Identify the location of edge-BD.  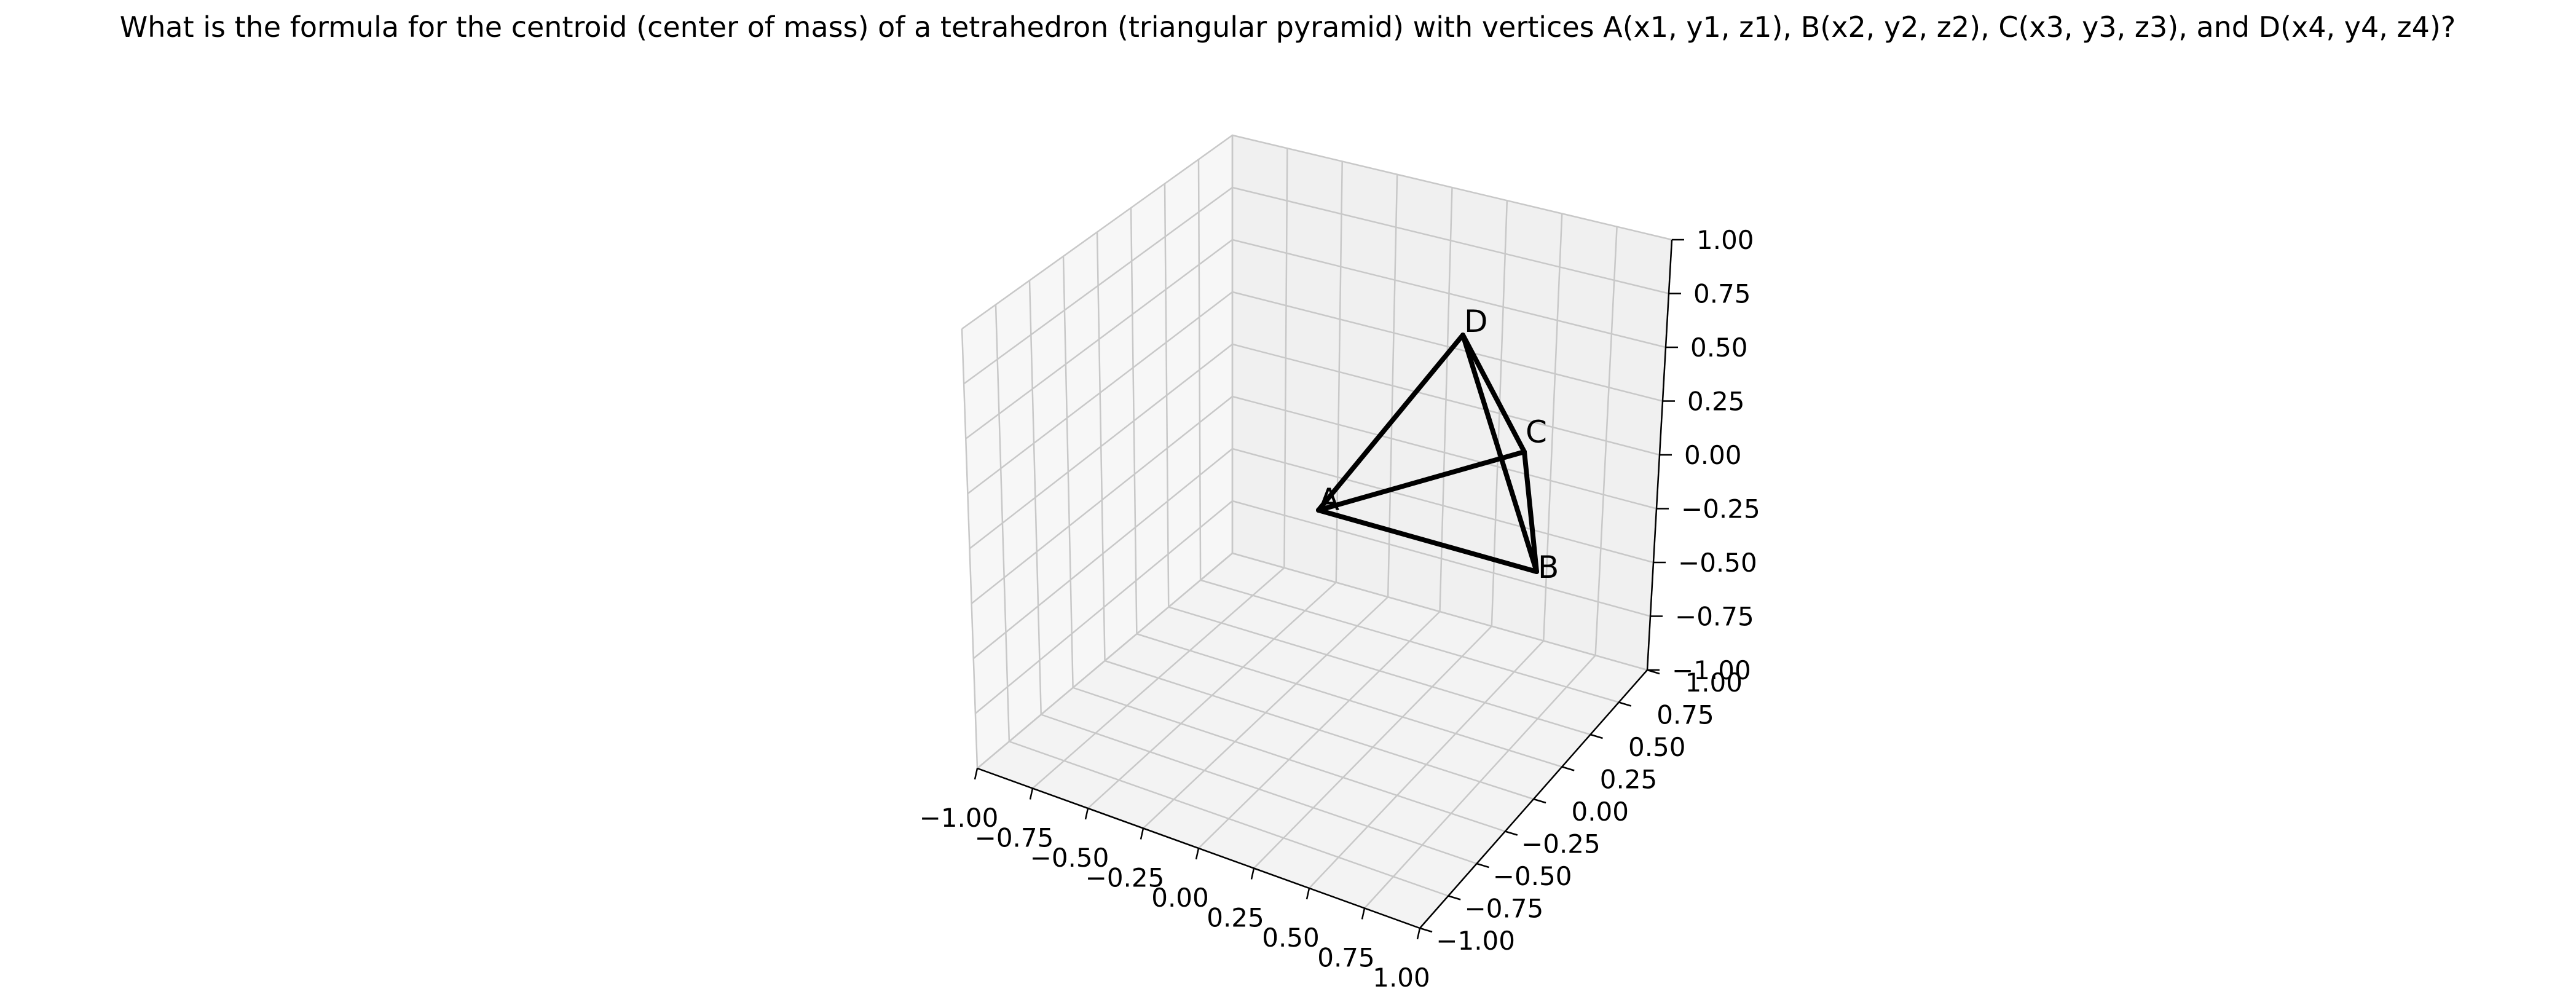
(1499, 453).